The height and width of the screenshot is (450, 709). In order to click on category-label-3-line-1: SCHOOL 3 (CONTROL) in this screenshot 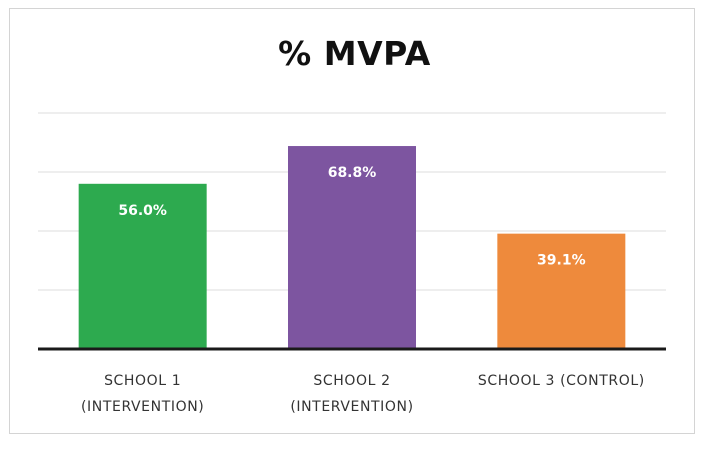, I will do `click(561, 381)`.